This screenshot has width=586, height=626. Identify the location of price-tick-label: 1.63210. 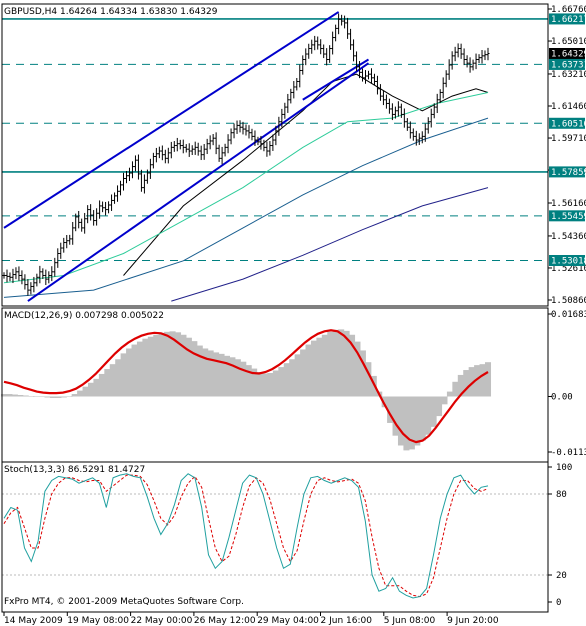
(568, 75).